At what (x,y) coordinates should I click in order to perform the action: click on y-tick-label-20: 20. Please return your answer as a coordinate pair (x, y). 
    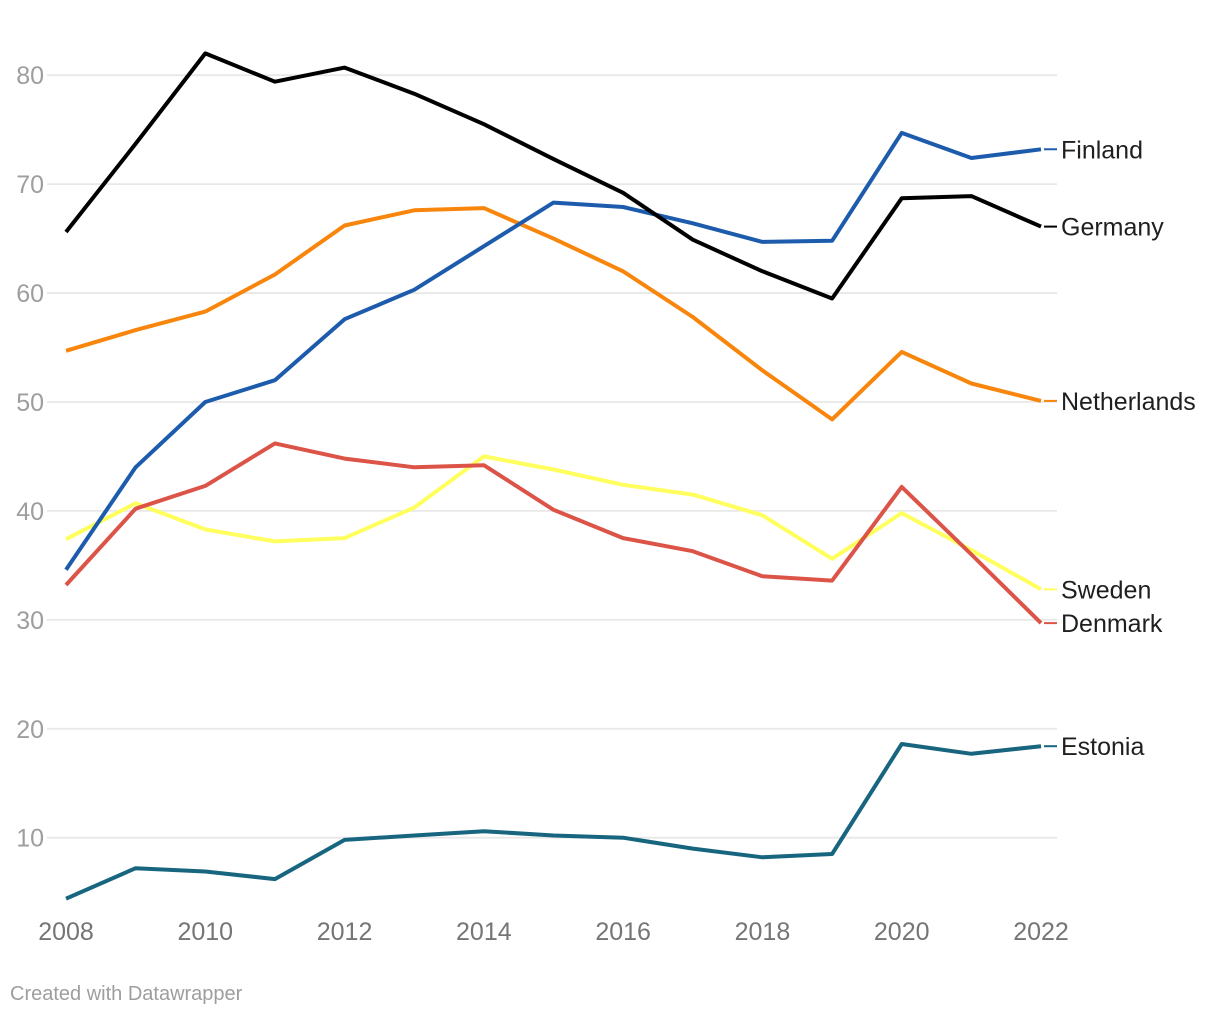
    Looking at the image, I should click on (30, 730).